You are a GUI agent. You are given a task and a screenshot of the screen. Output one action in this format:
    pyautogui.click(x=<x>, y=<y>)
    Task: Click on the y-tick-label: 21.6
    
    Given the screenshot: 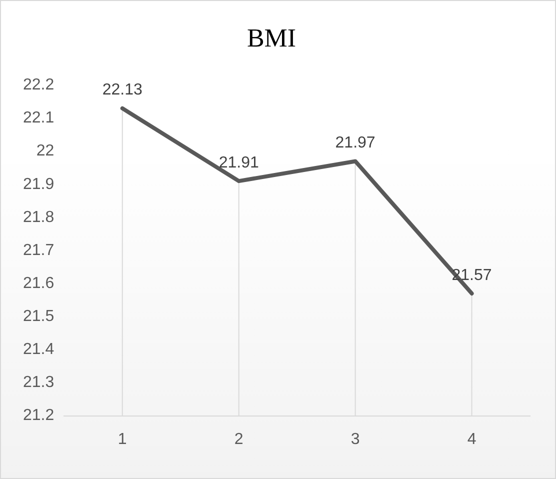 What is the action you would take?
    pyautogui.click(x=38, y=283)
    